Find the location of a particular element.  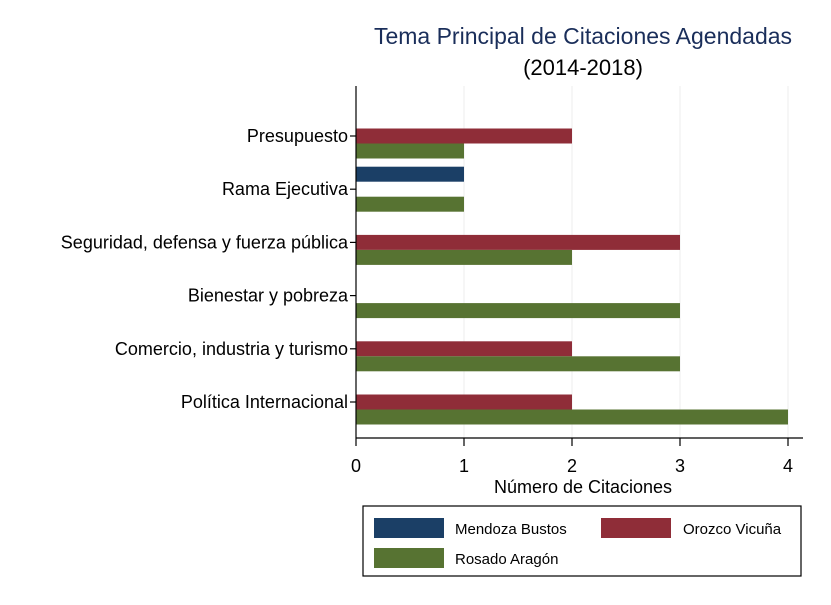

category-label: Seguridad, defensa y fuerza pública is located at coordinates (205, 242).